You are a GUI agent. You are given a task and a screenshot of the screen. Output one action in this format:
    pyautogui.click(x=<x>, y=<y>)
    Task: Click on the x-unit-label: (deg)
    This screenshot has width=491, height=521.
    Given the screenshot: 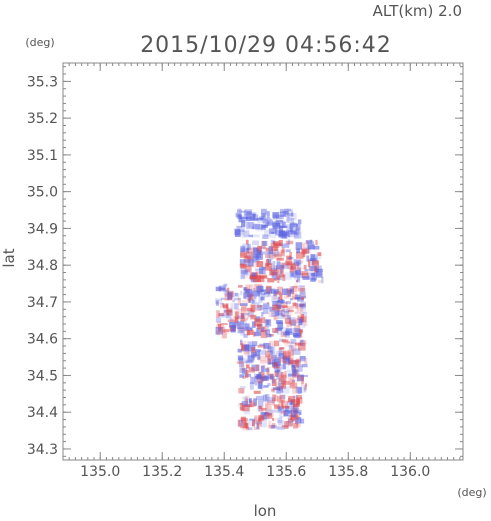 What is the action you would take?
    pyautogui.click(x=471, y=492)
    